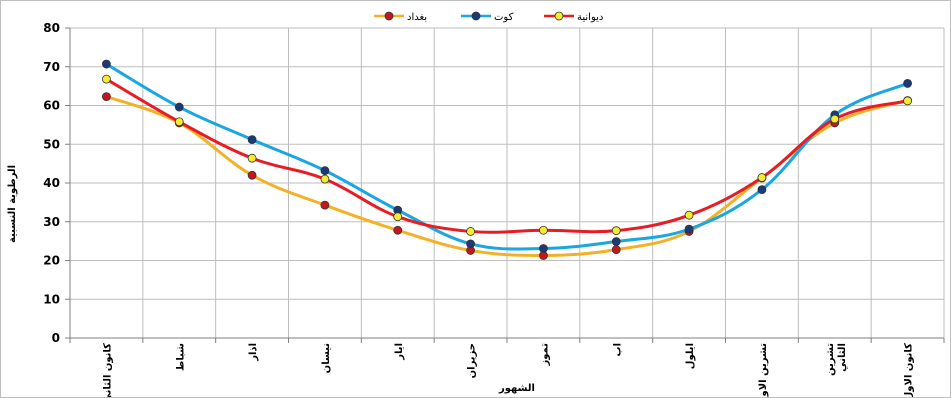  What do you see at coordinates (399, 352) in the screenshot?
I see `x-tick-label: ايار` at bounding box center [399, 352].